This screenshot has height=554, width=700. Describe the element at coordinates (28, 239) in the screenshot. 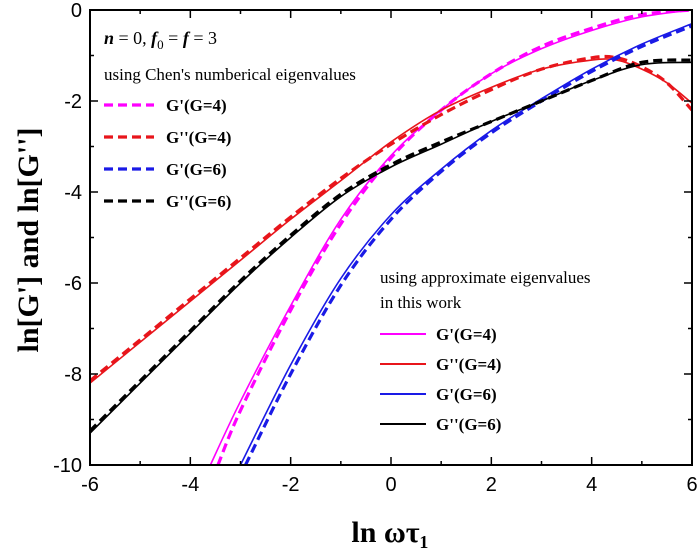

I see `y-axis-title: ln[G'] and ln[G'']` at that location.